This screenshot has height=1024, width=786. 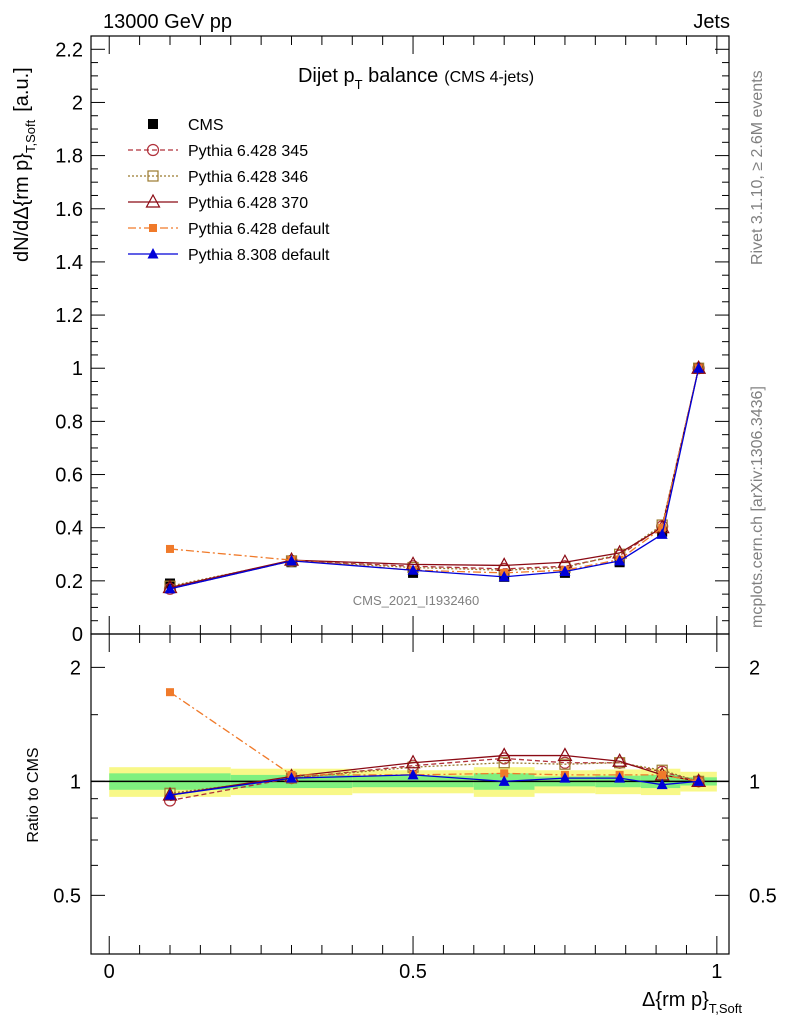 I want to click on ratio-y-tick-label-right: 0.5, so click(x=763, y=896).